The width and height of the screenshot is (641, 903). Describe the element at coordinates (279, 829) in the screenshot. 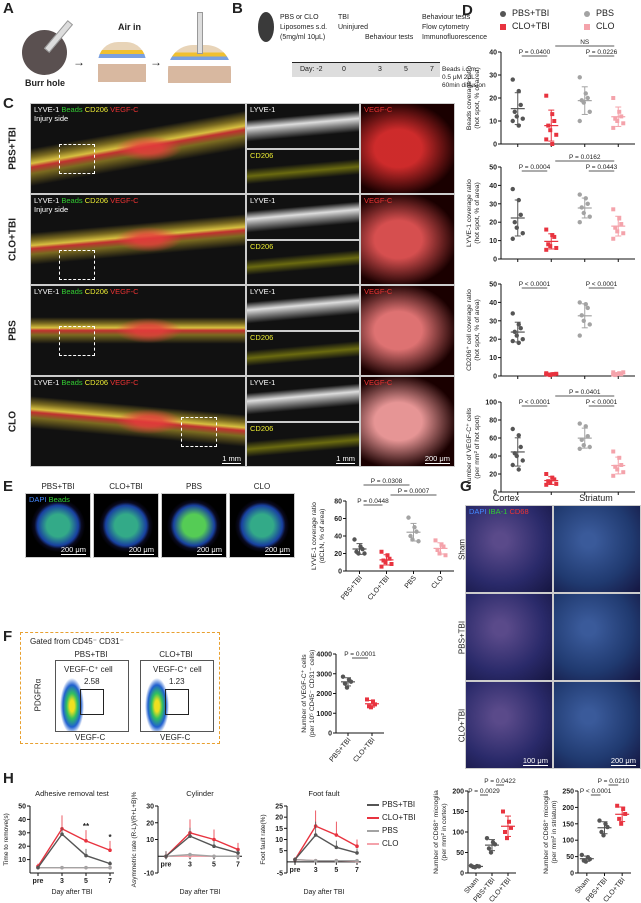

I see `y-tick-label: 15` at that location.